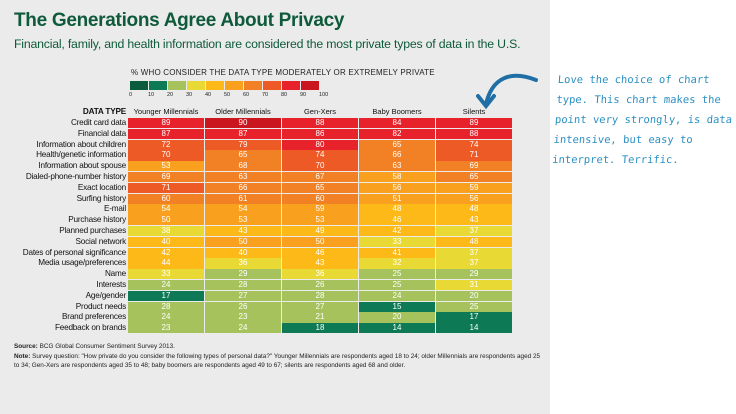 The width and height of the screenshot is (736, 414). I want to click on row-label: Media usage/preferences, so click(82, 263).